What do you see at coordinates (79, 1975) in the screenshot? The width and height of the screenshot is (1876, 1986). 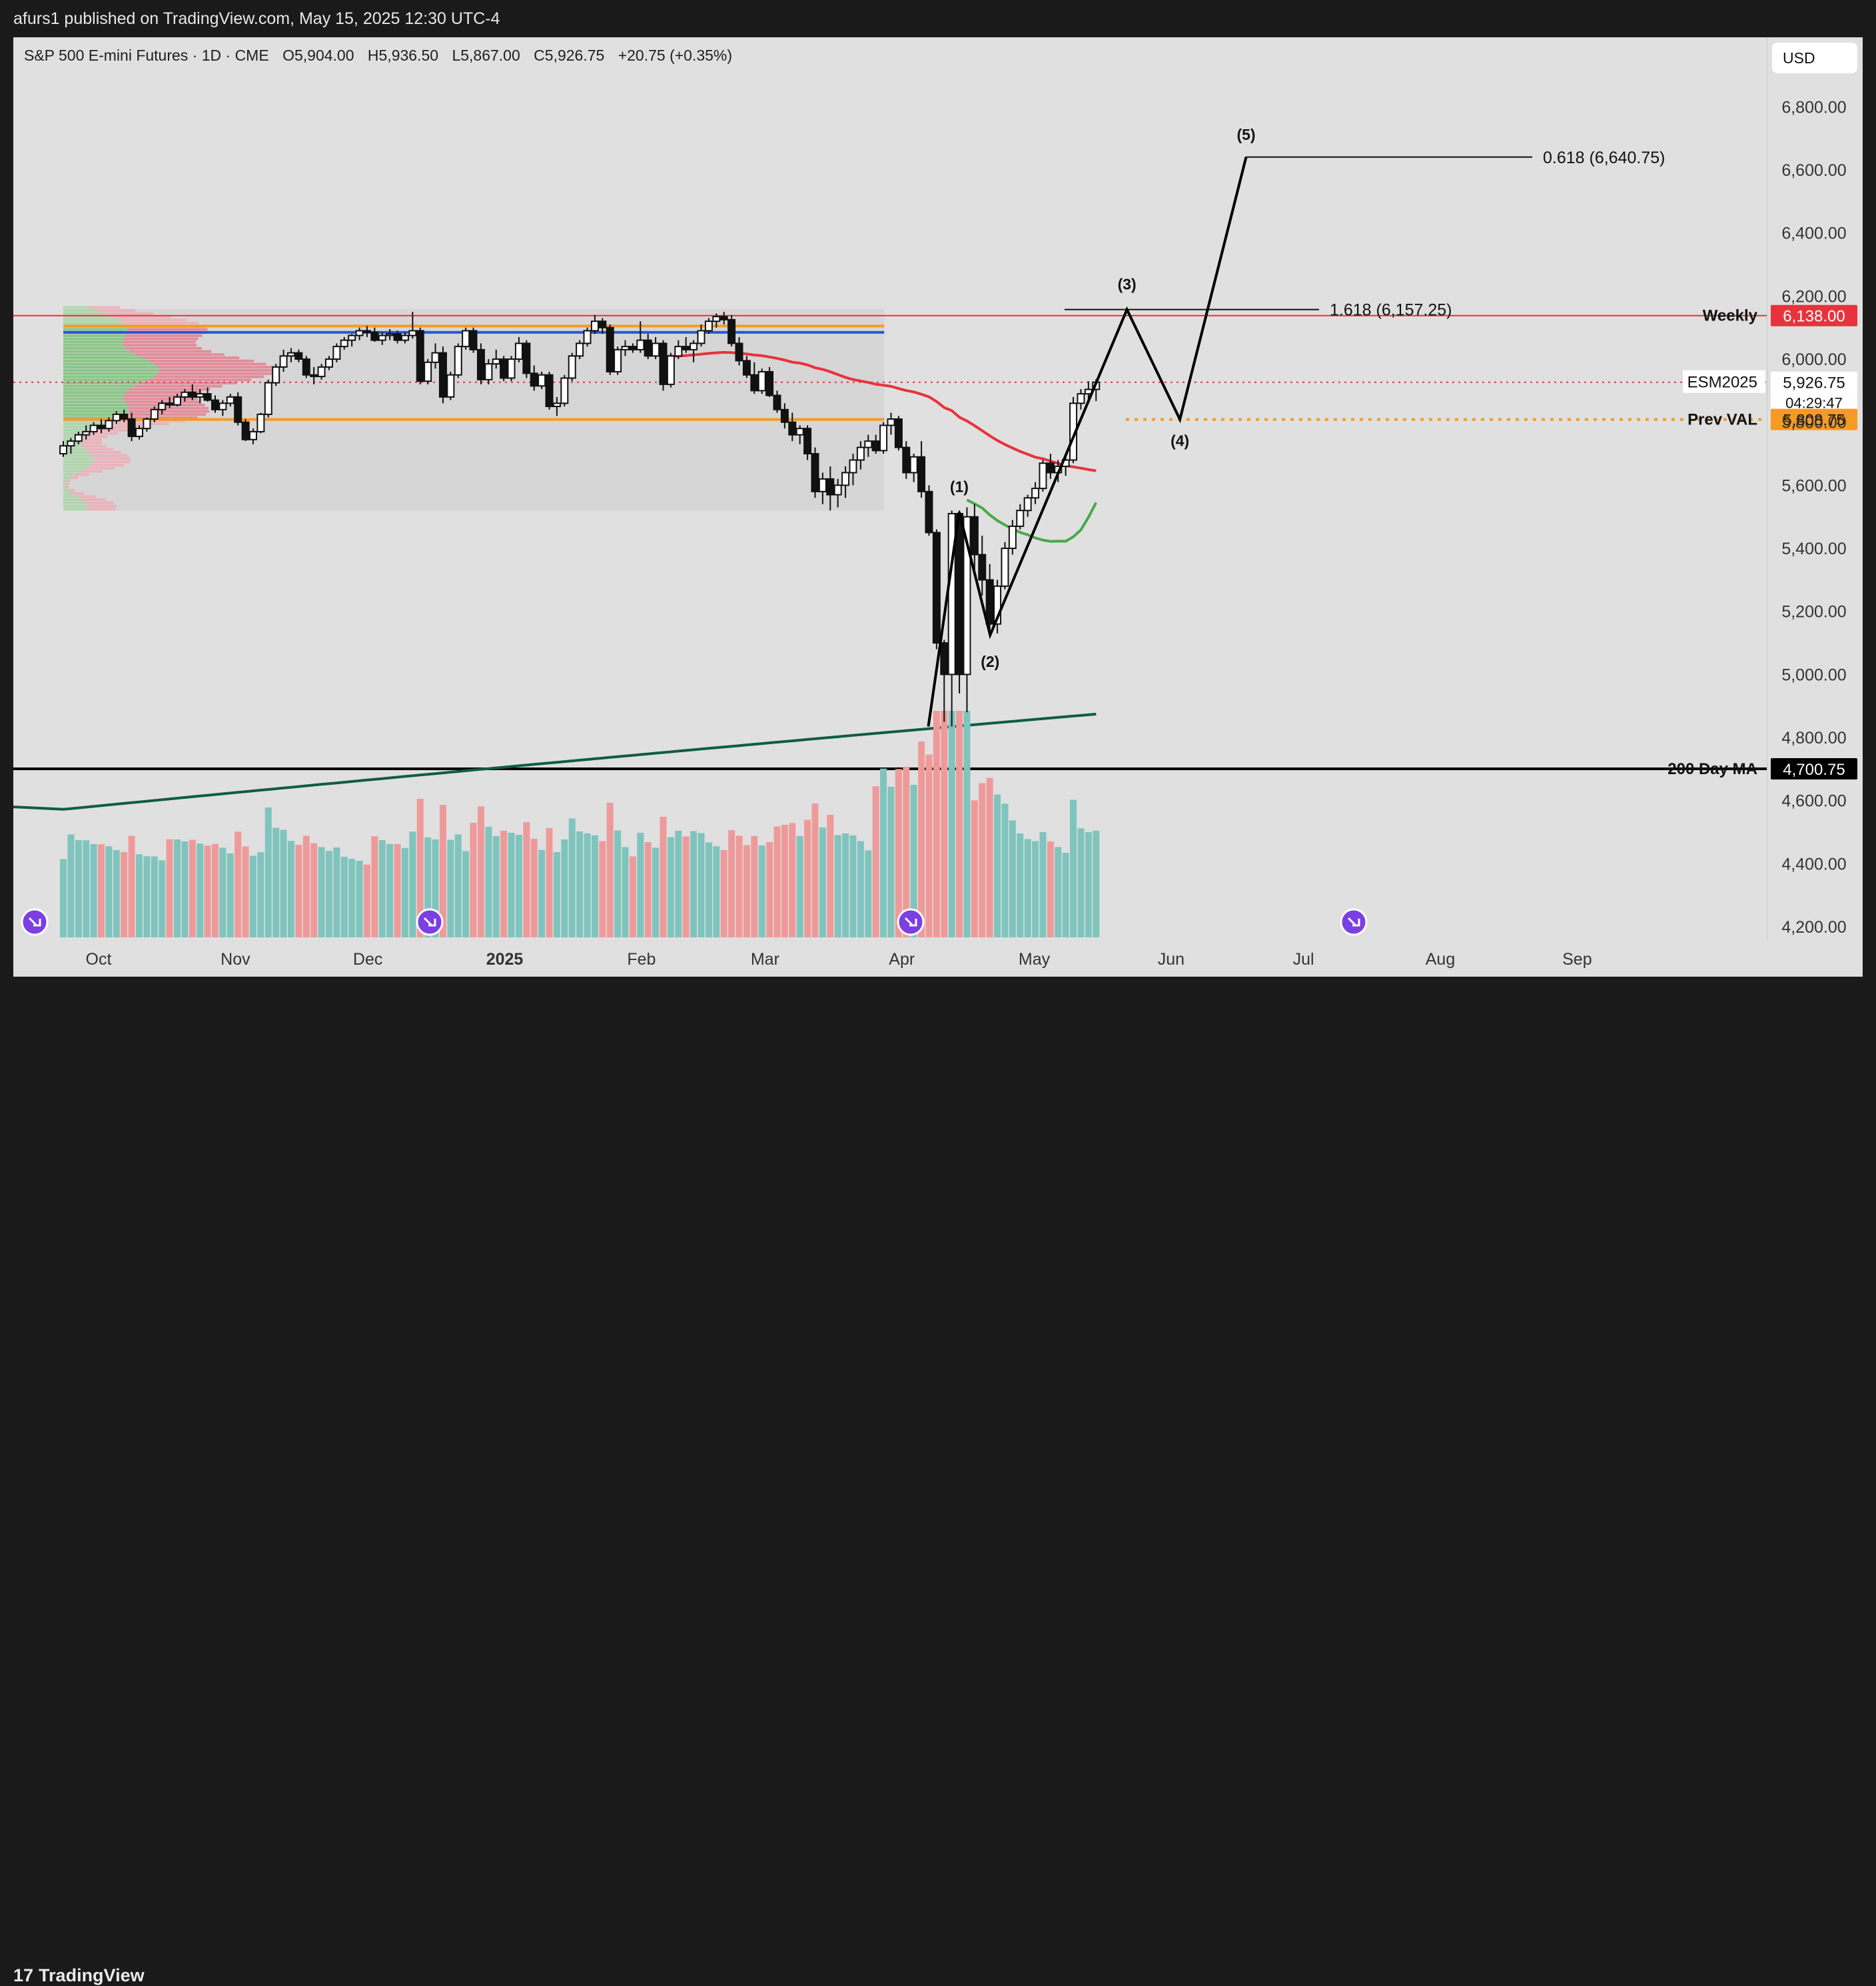 I see `tradingview-logo: 17 TradingView` at bounding box center [79, 1975].